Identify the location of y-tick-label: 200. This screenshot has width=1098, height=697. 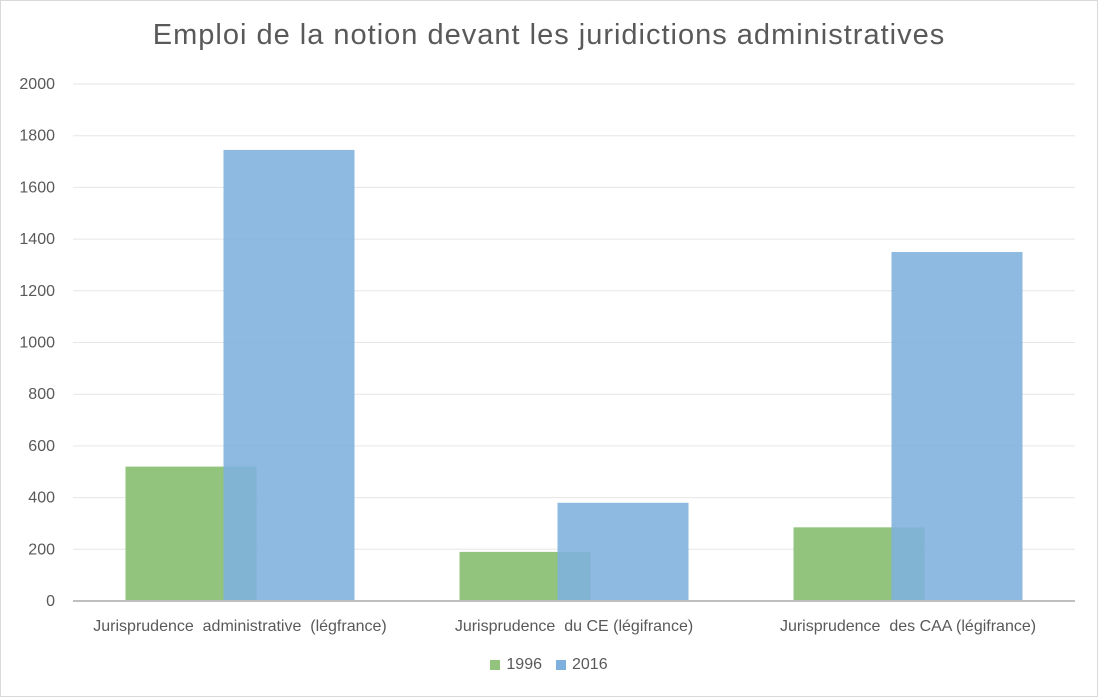
(41, 549).